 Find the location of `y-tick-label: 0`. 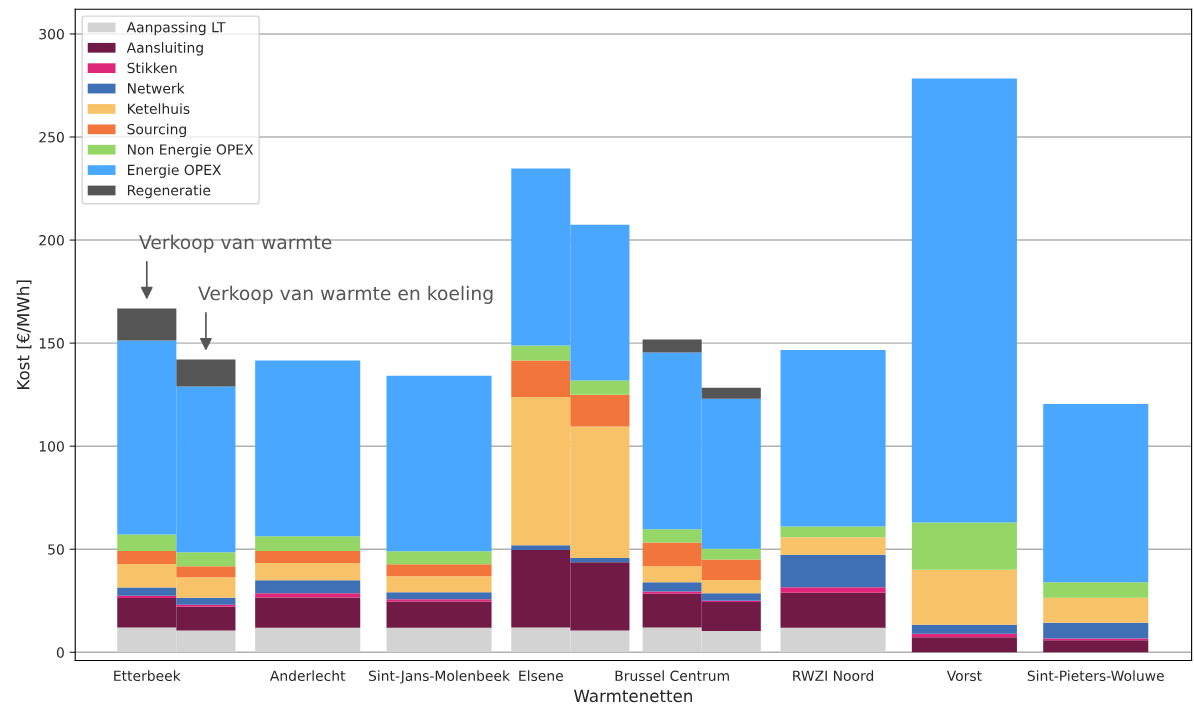

y-tick-label: 0 is located at coordinates (60, 652).